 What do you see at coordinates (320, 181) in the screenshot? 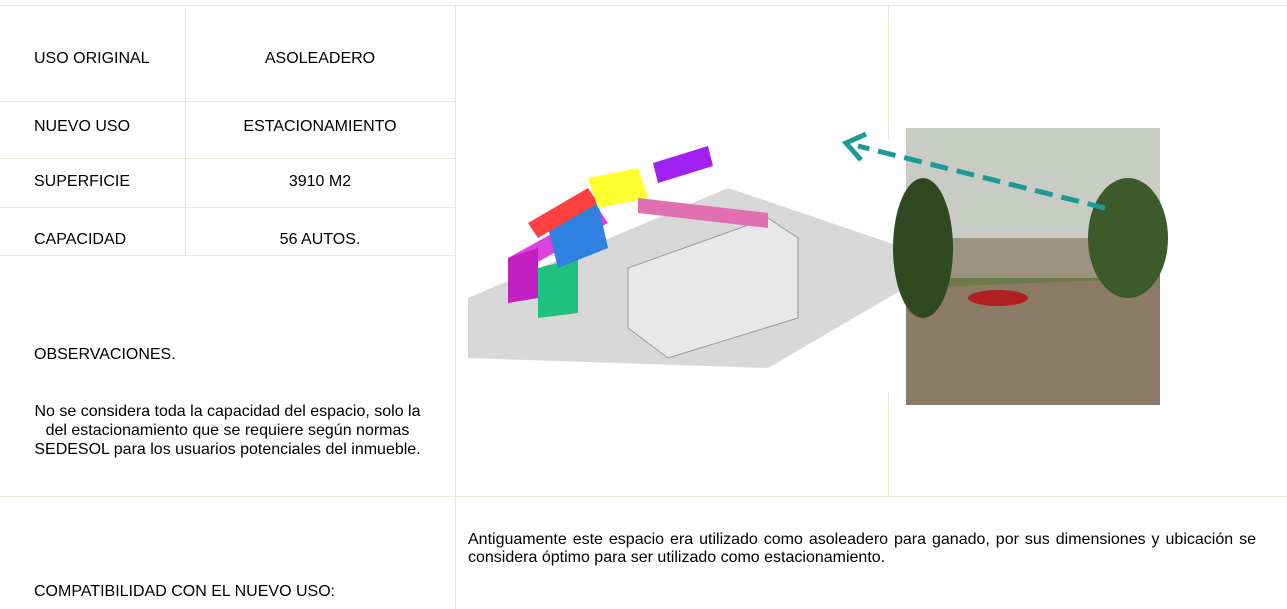
I see `field-value: 3910 M2` at bounding box center [320, 181].